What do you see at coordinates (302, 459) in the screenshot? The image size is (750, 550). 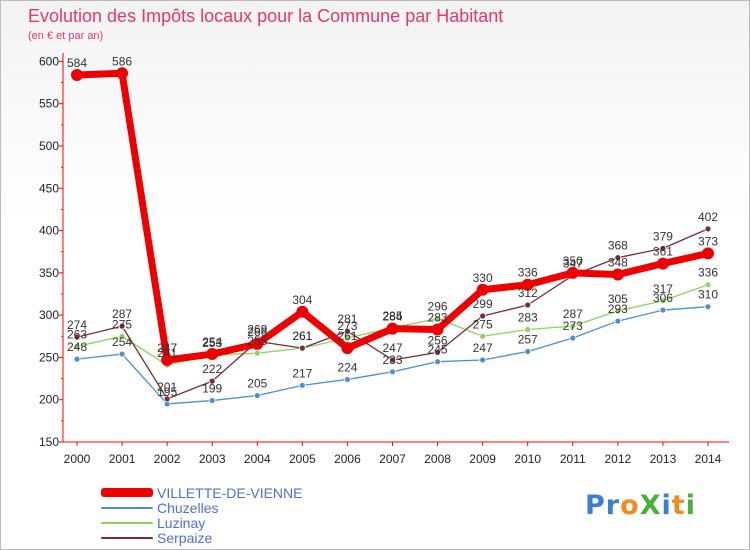 I see `x-tick-label: 2005` at bounding box center [302, 459].